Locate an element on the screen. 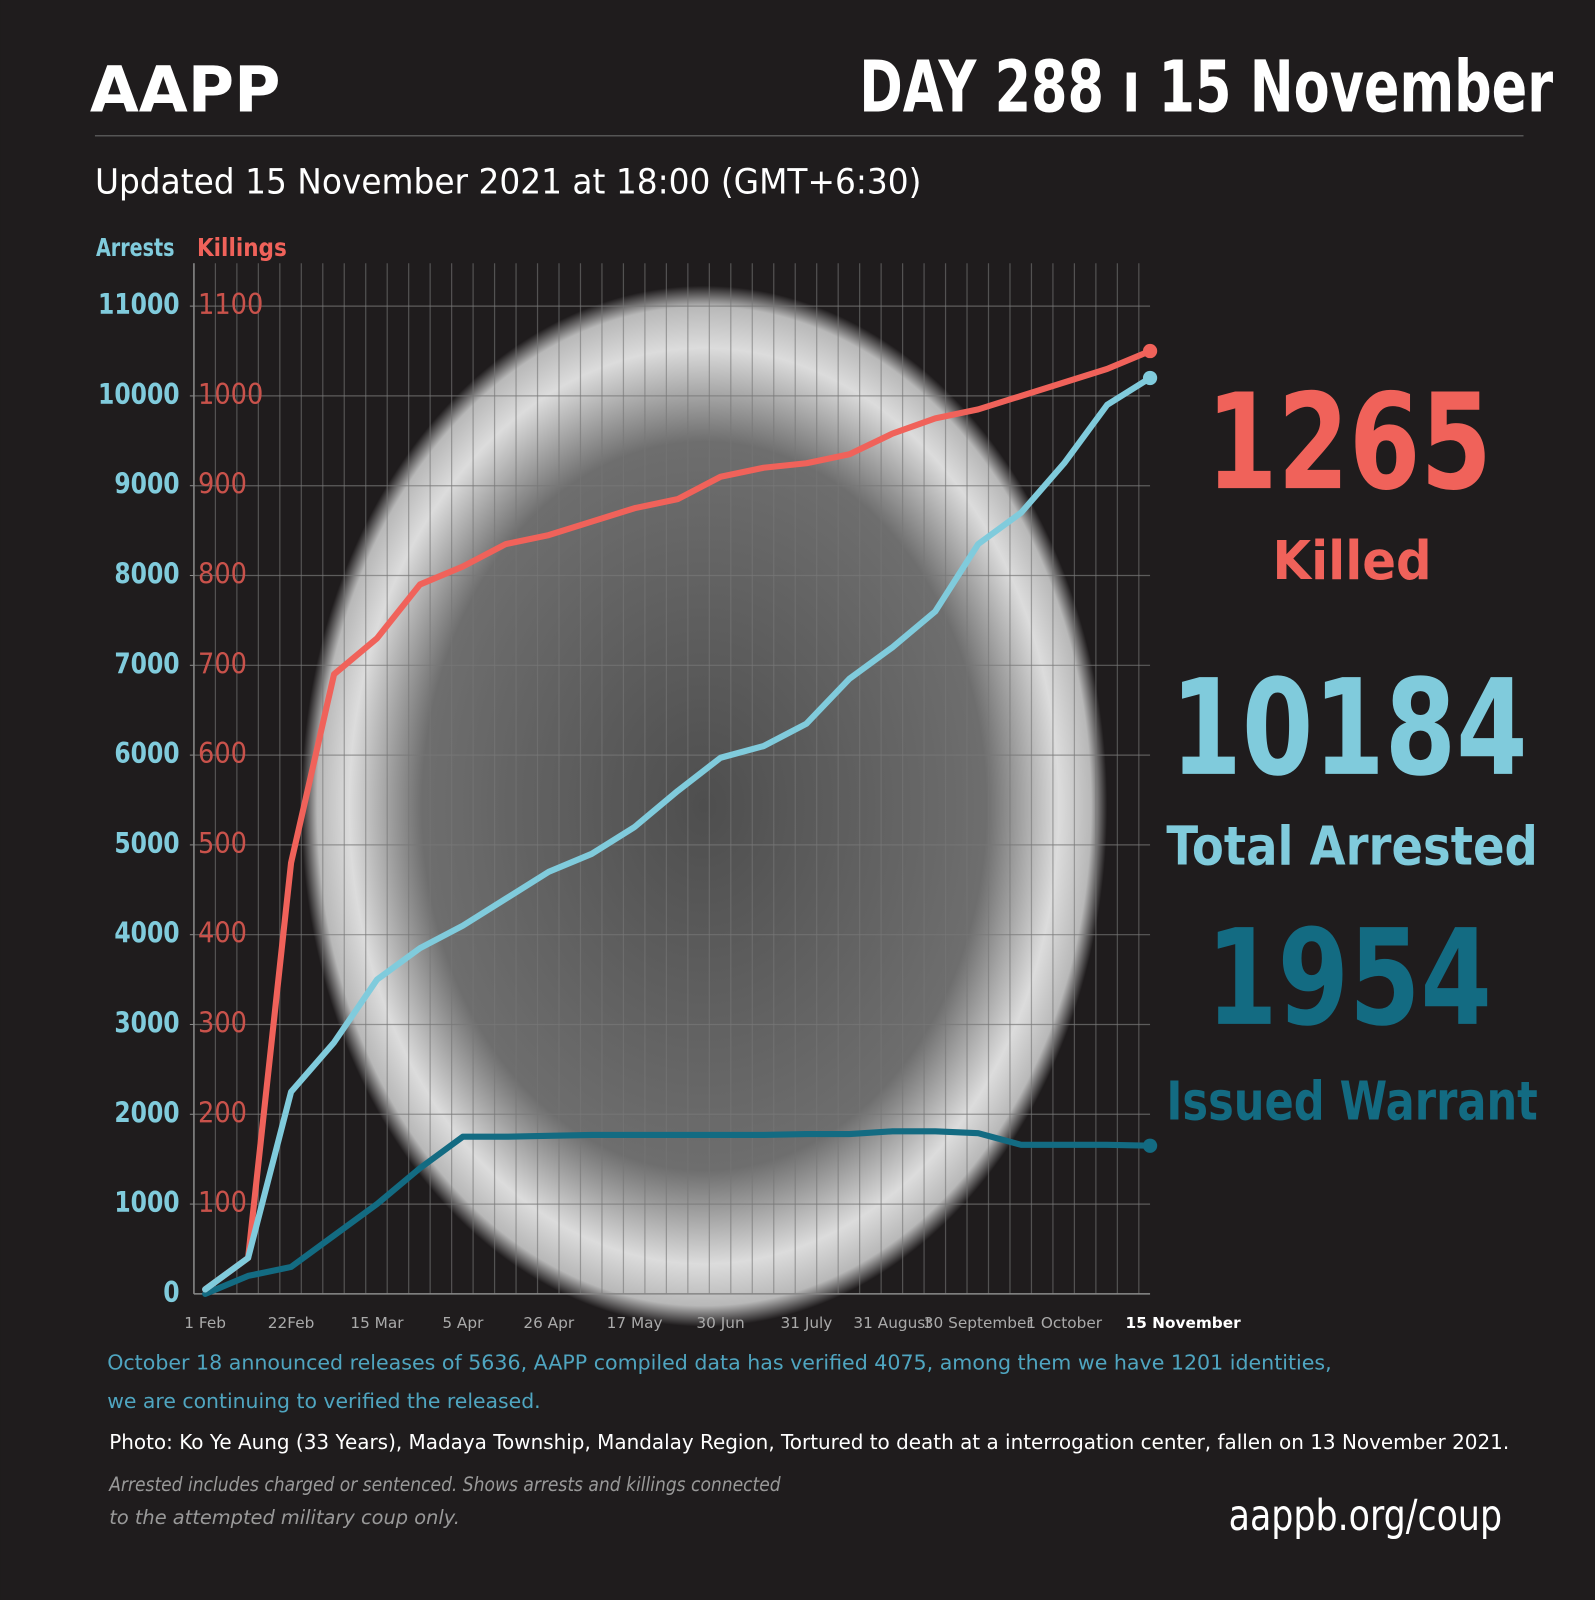 The height and width of the screenshot is (1600, 1595). x-tick-label: 26 Apr is located at coordinates (549, 1323).